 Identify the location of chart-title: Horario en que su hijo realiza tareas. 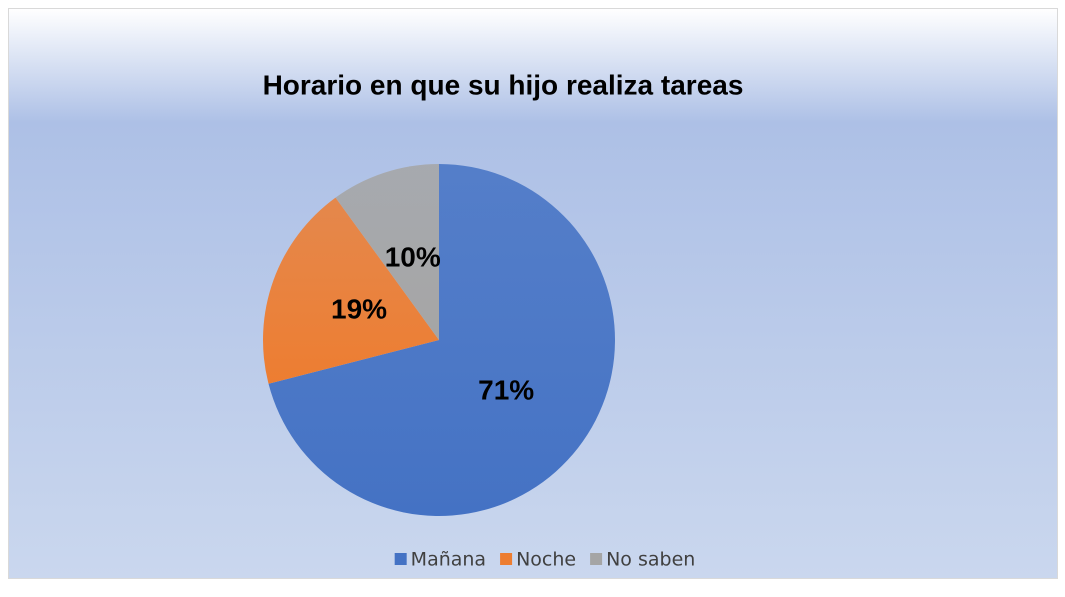
(503, 84).